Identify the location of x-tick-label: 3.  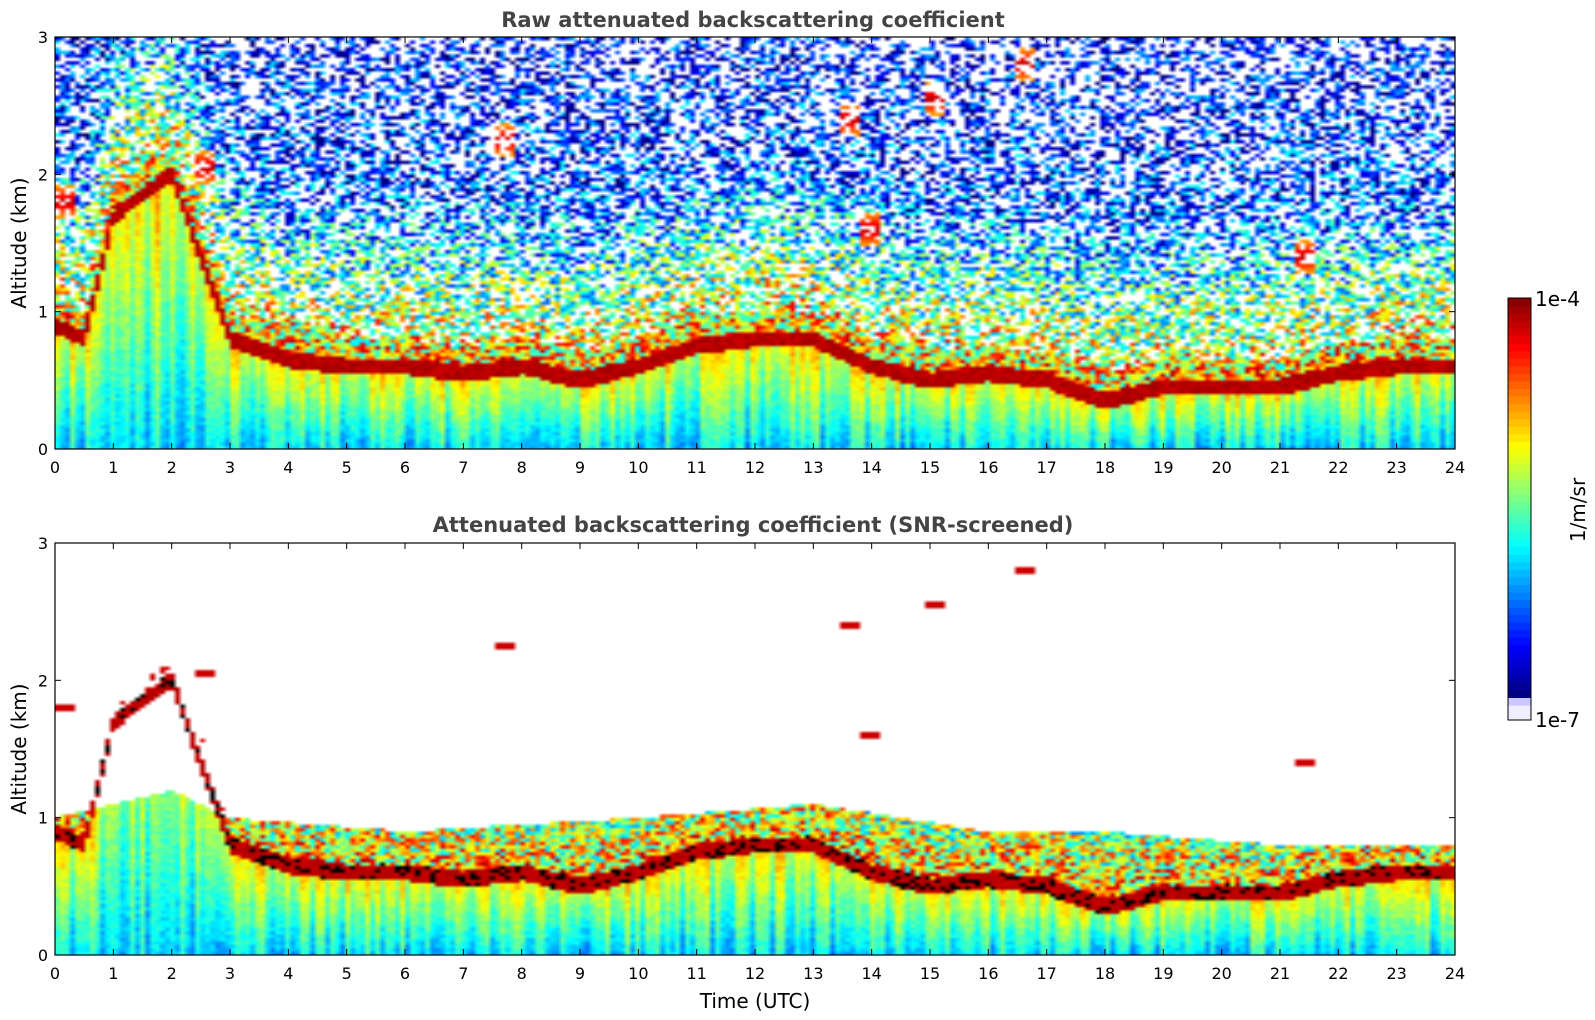
(230, 467).